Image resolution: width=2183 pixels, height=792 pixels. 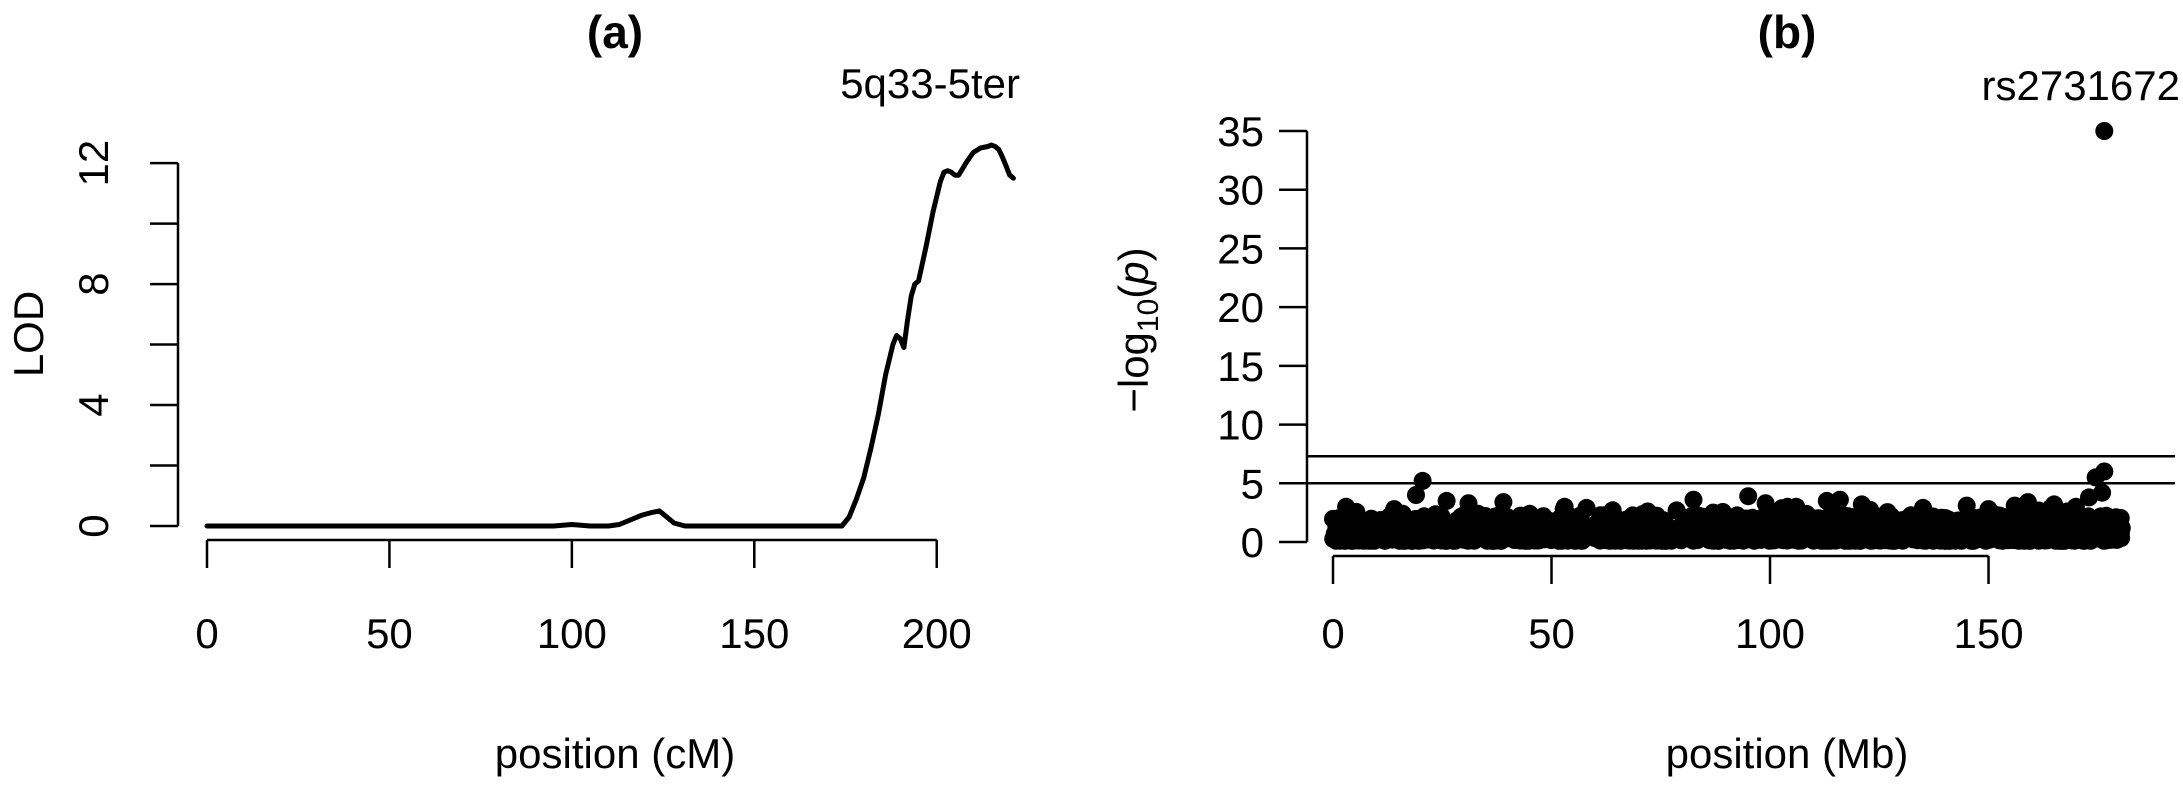 What do you see at coordinates (1252, 542) in the screenshot?
I see `panel-b-y-tick-label: 0` at bounding box center [1252, 542].